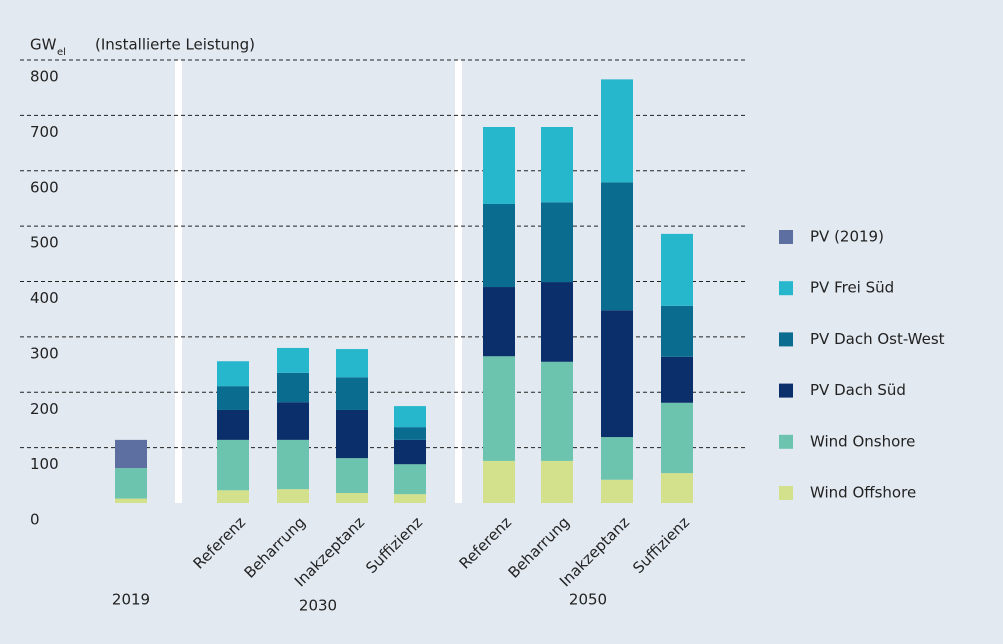 The image size is (1003, 644). What do you see at coordinates (44, 353) in the screenshot?
I see `y-tick-label: 300` at bounding box center [44, 353].